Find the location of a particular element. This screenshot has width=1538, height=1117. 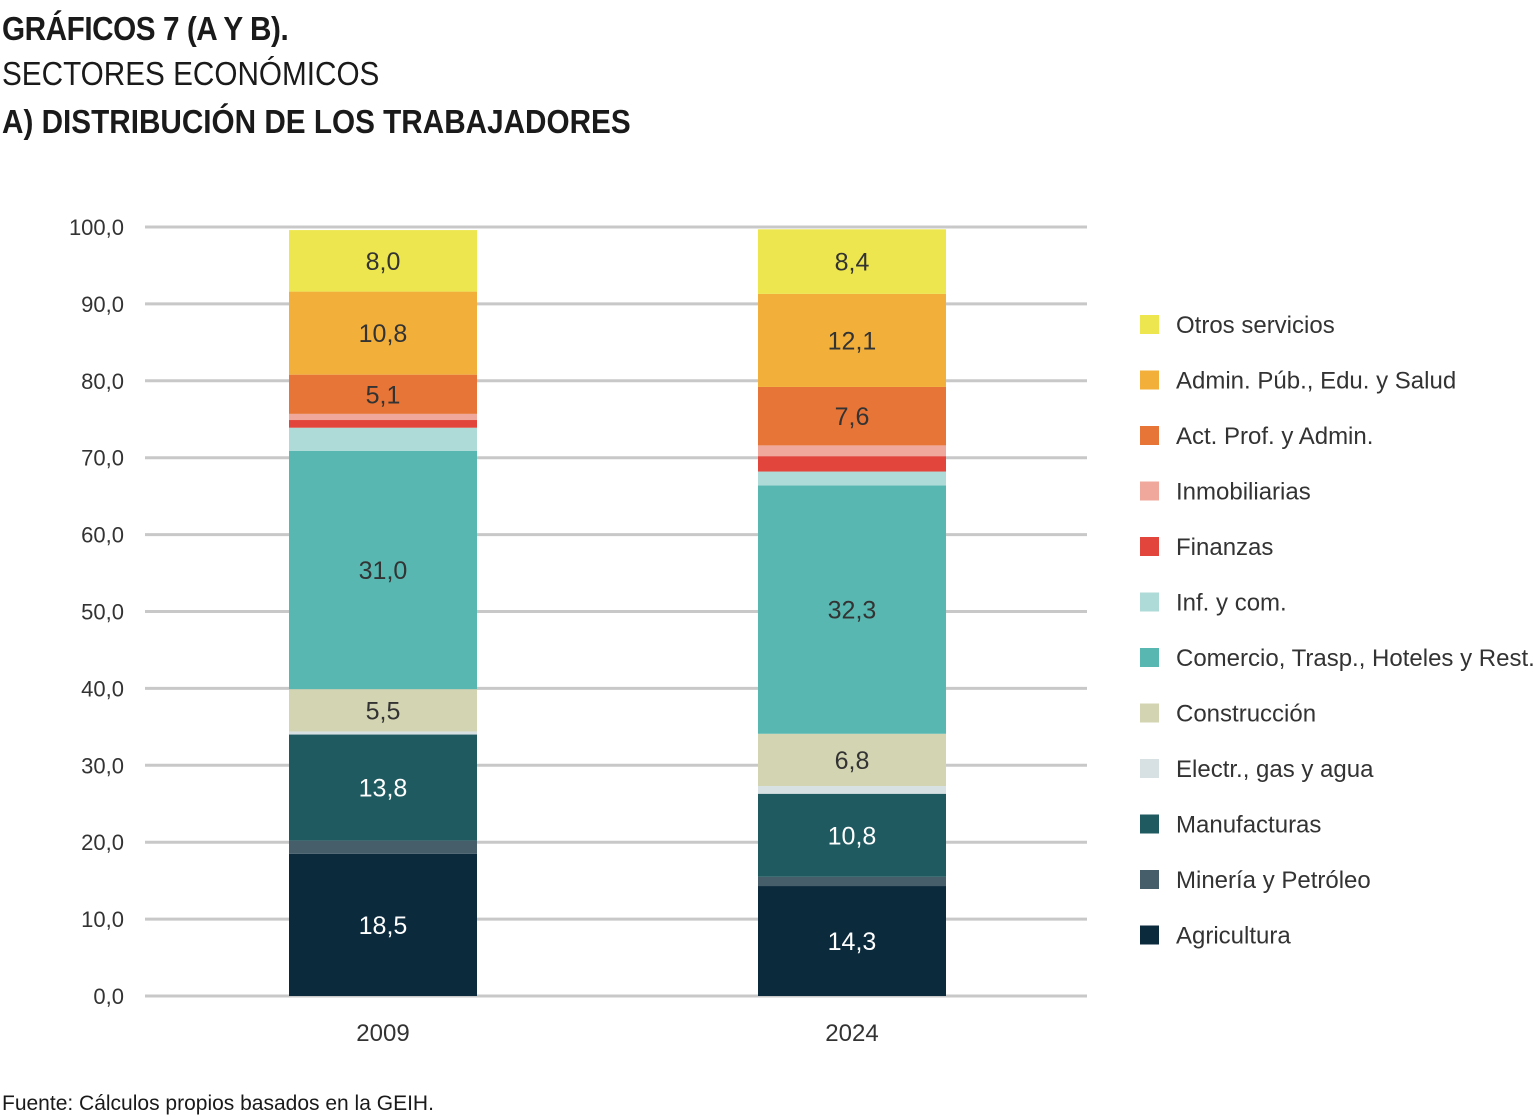

data-label: 5,5 is located at coordinates (383, 711).